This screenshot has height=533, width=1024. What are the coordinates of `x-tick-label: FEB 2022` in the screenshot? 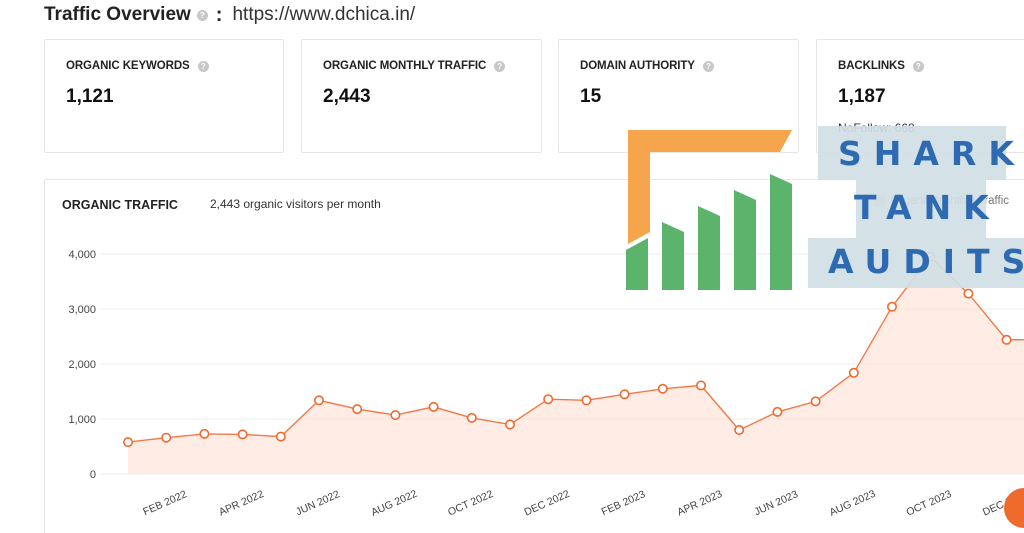 It's located at (165, 503).